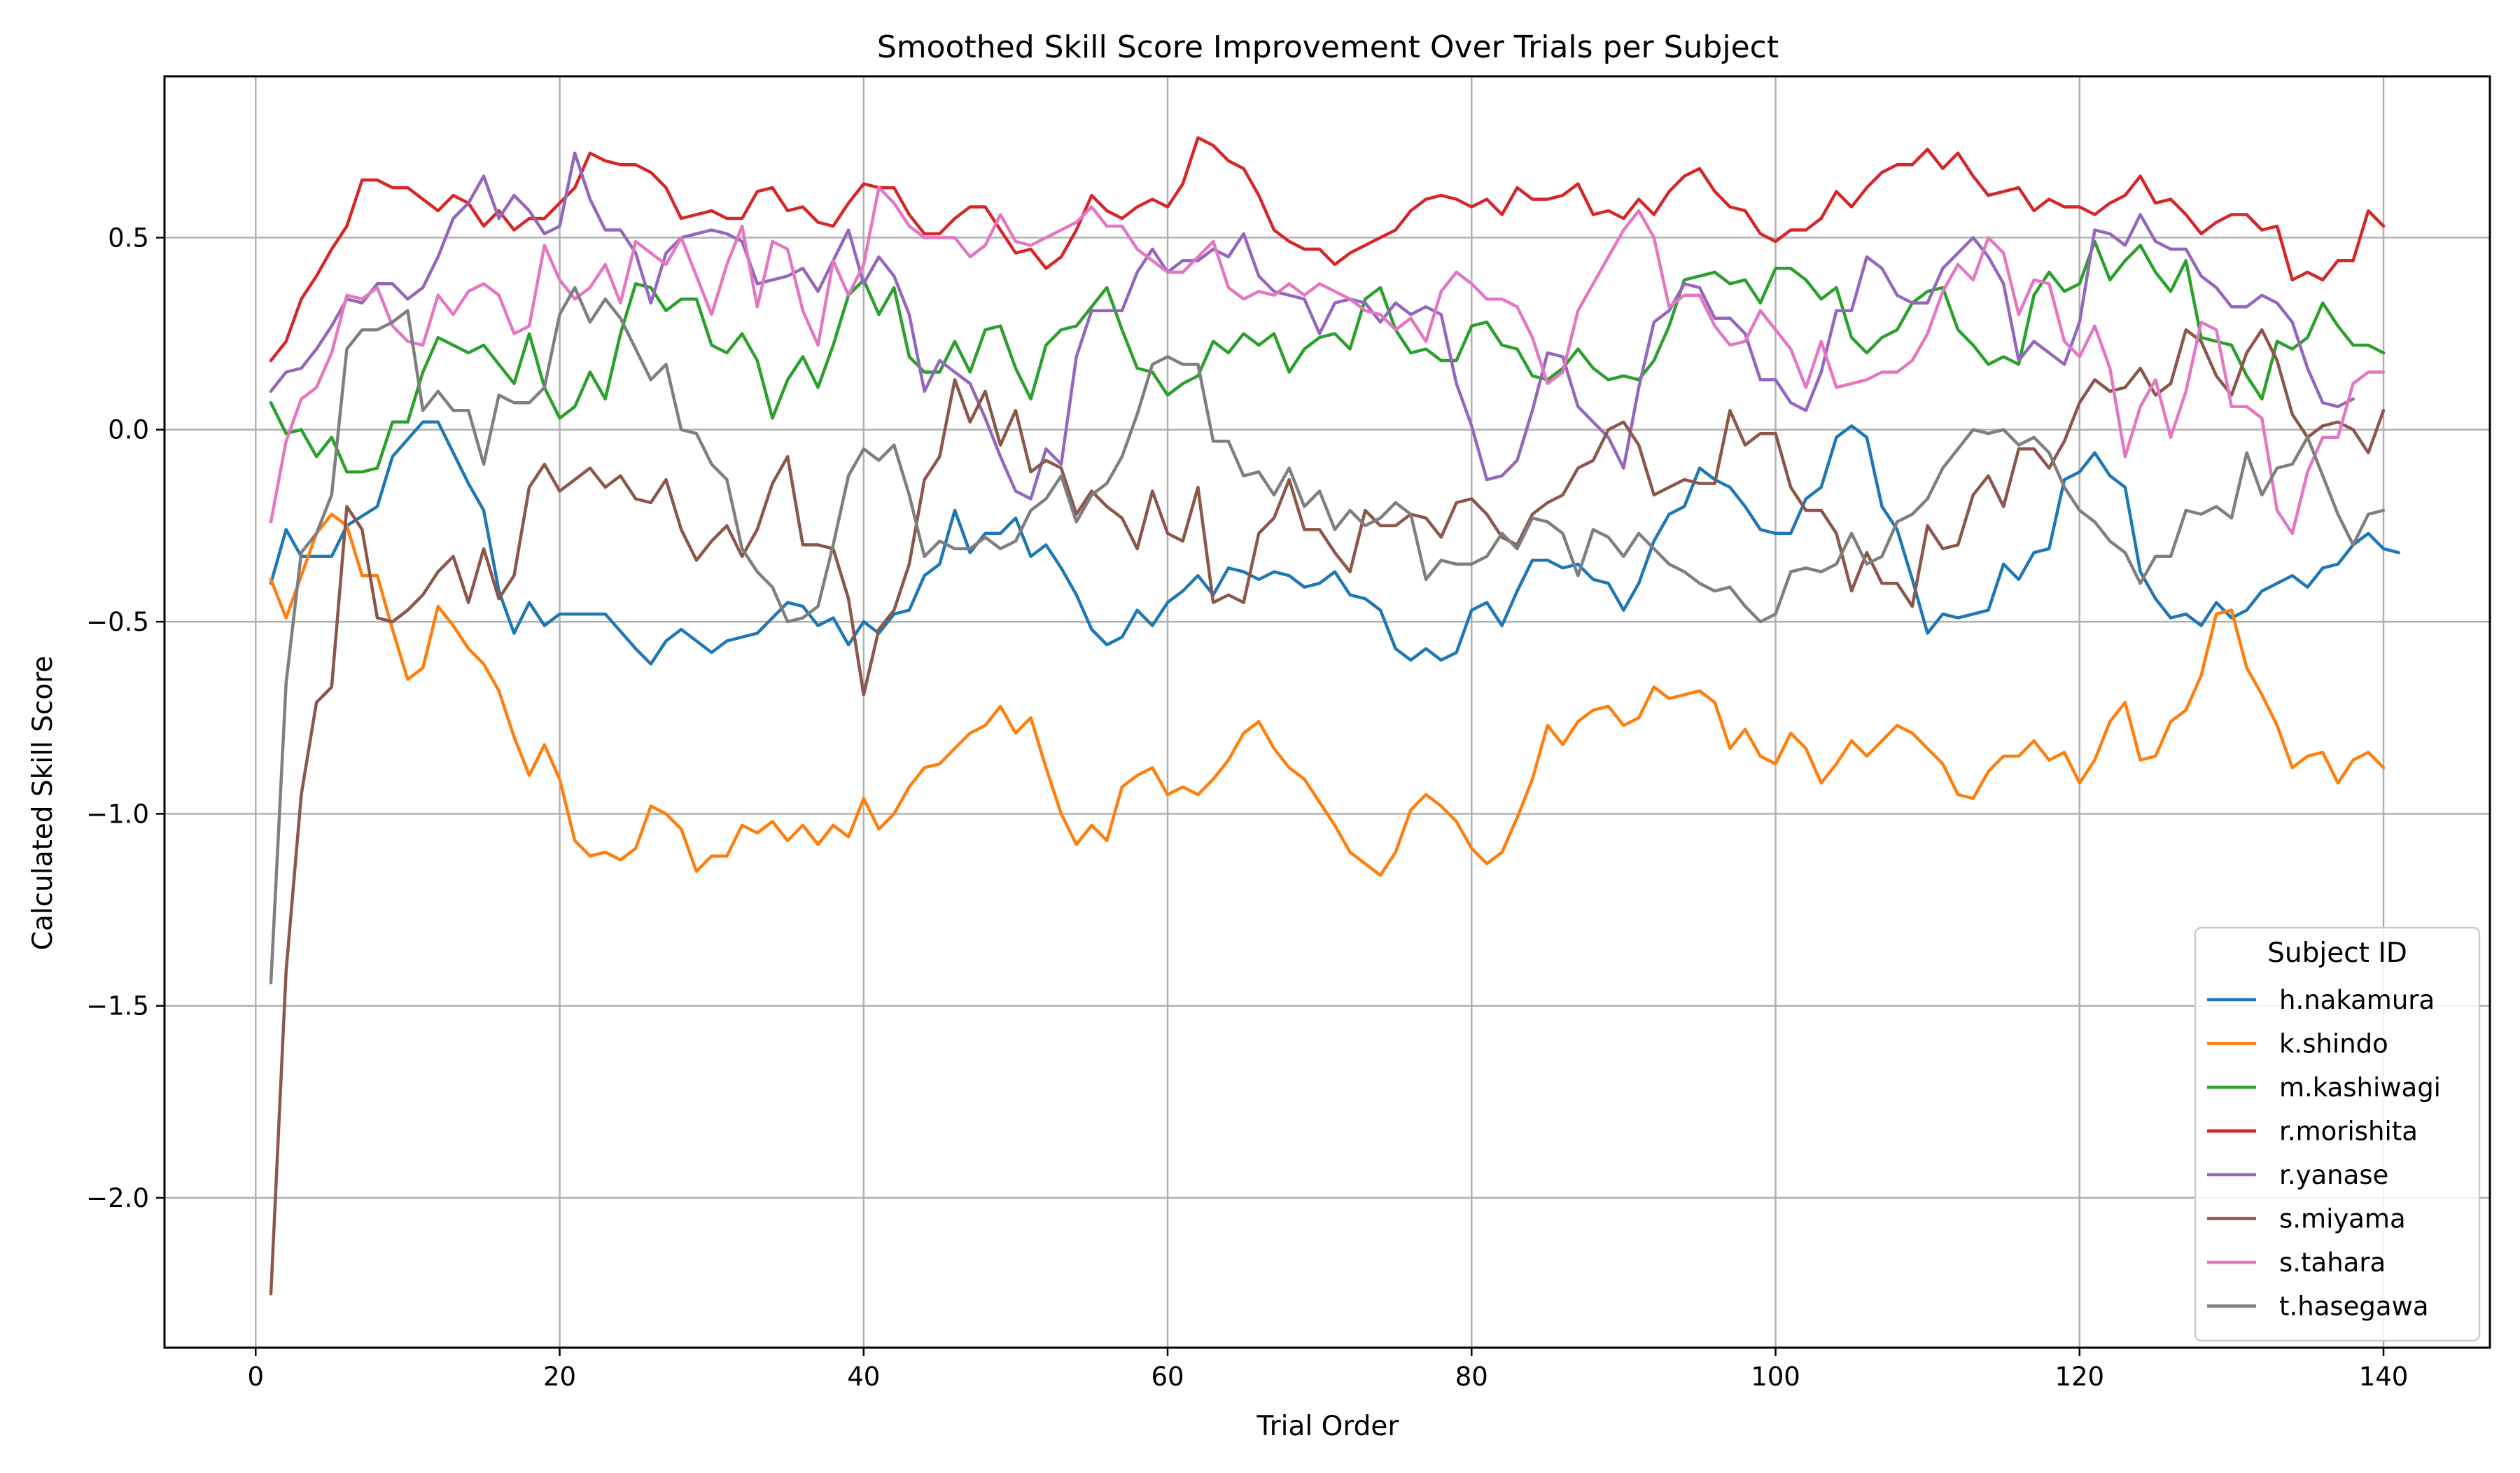  What do you see at coordinates (1327, 249) in the screenshot?
I see `series-line-r-morishita` at bounding box center [1327, 249].